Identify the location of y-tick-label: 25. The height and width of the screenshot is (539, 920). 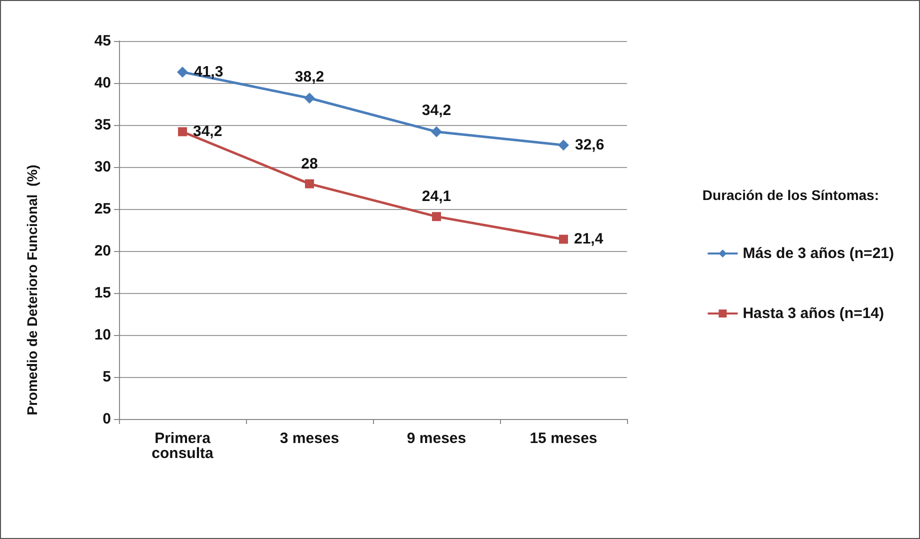
(102, 209).